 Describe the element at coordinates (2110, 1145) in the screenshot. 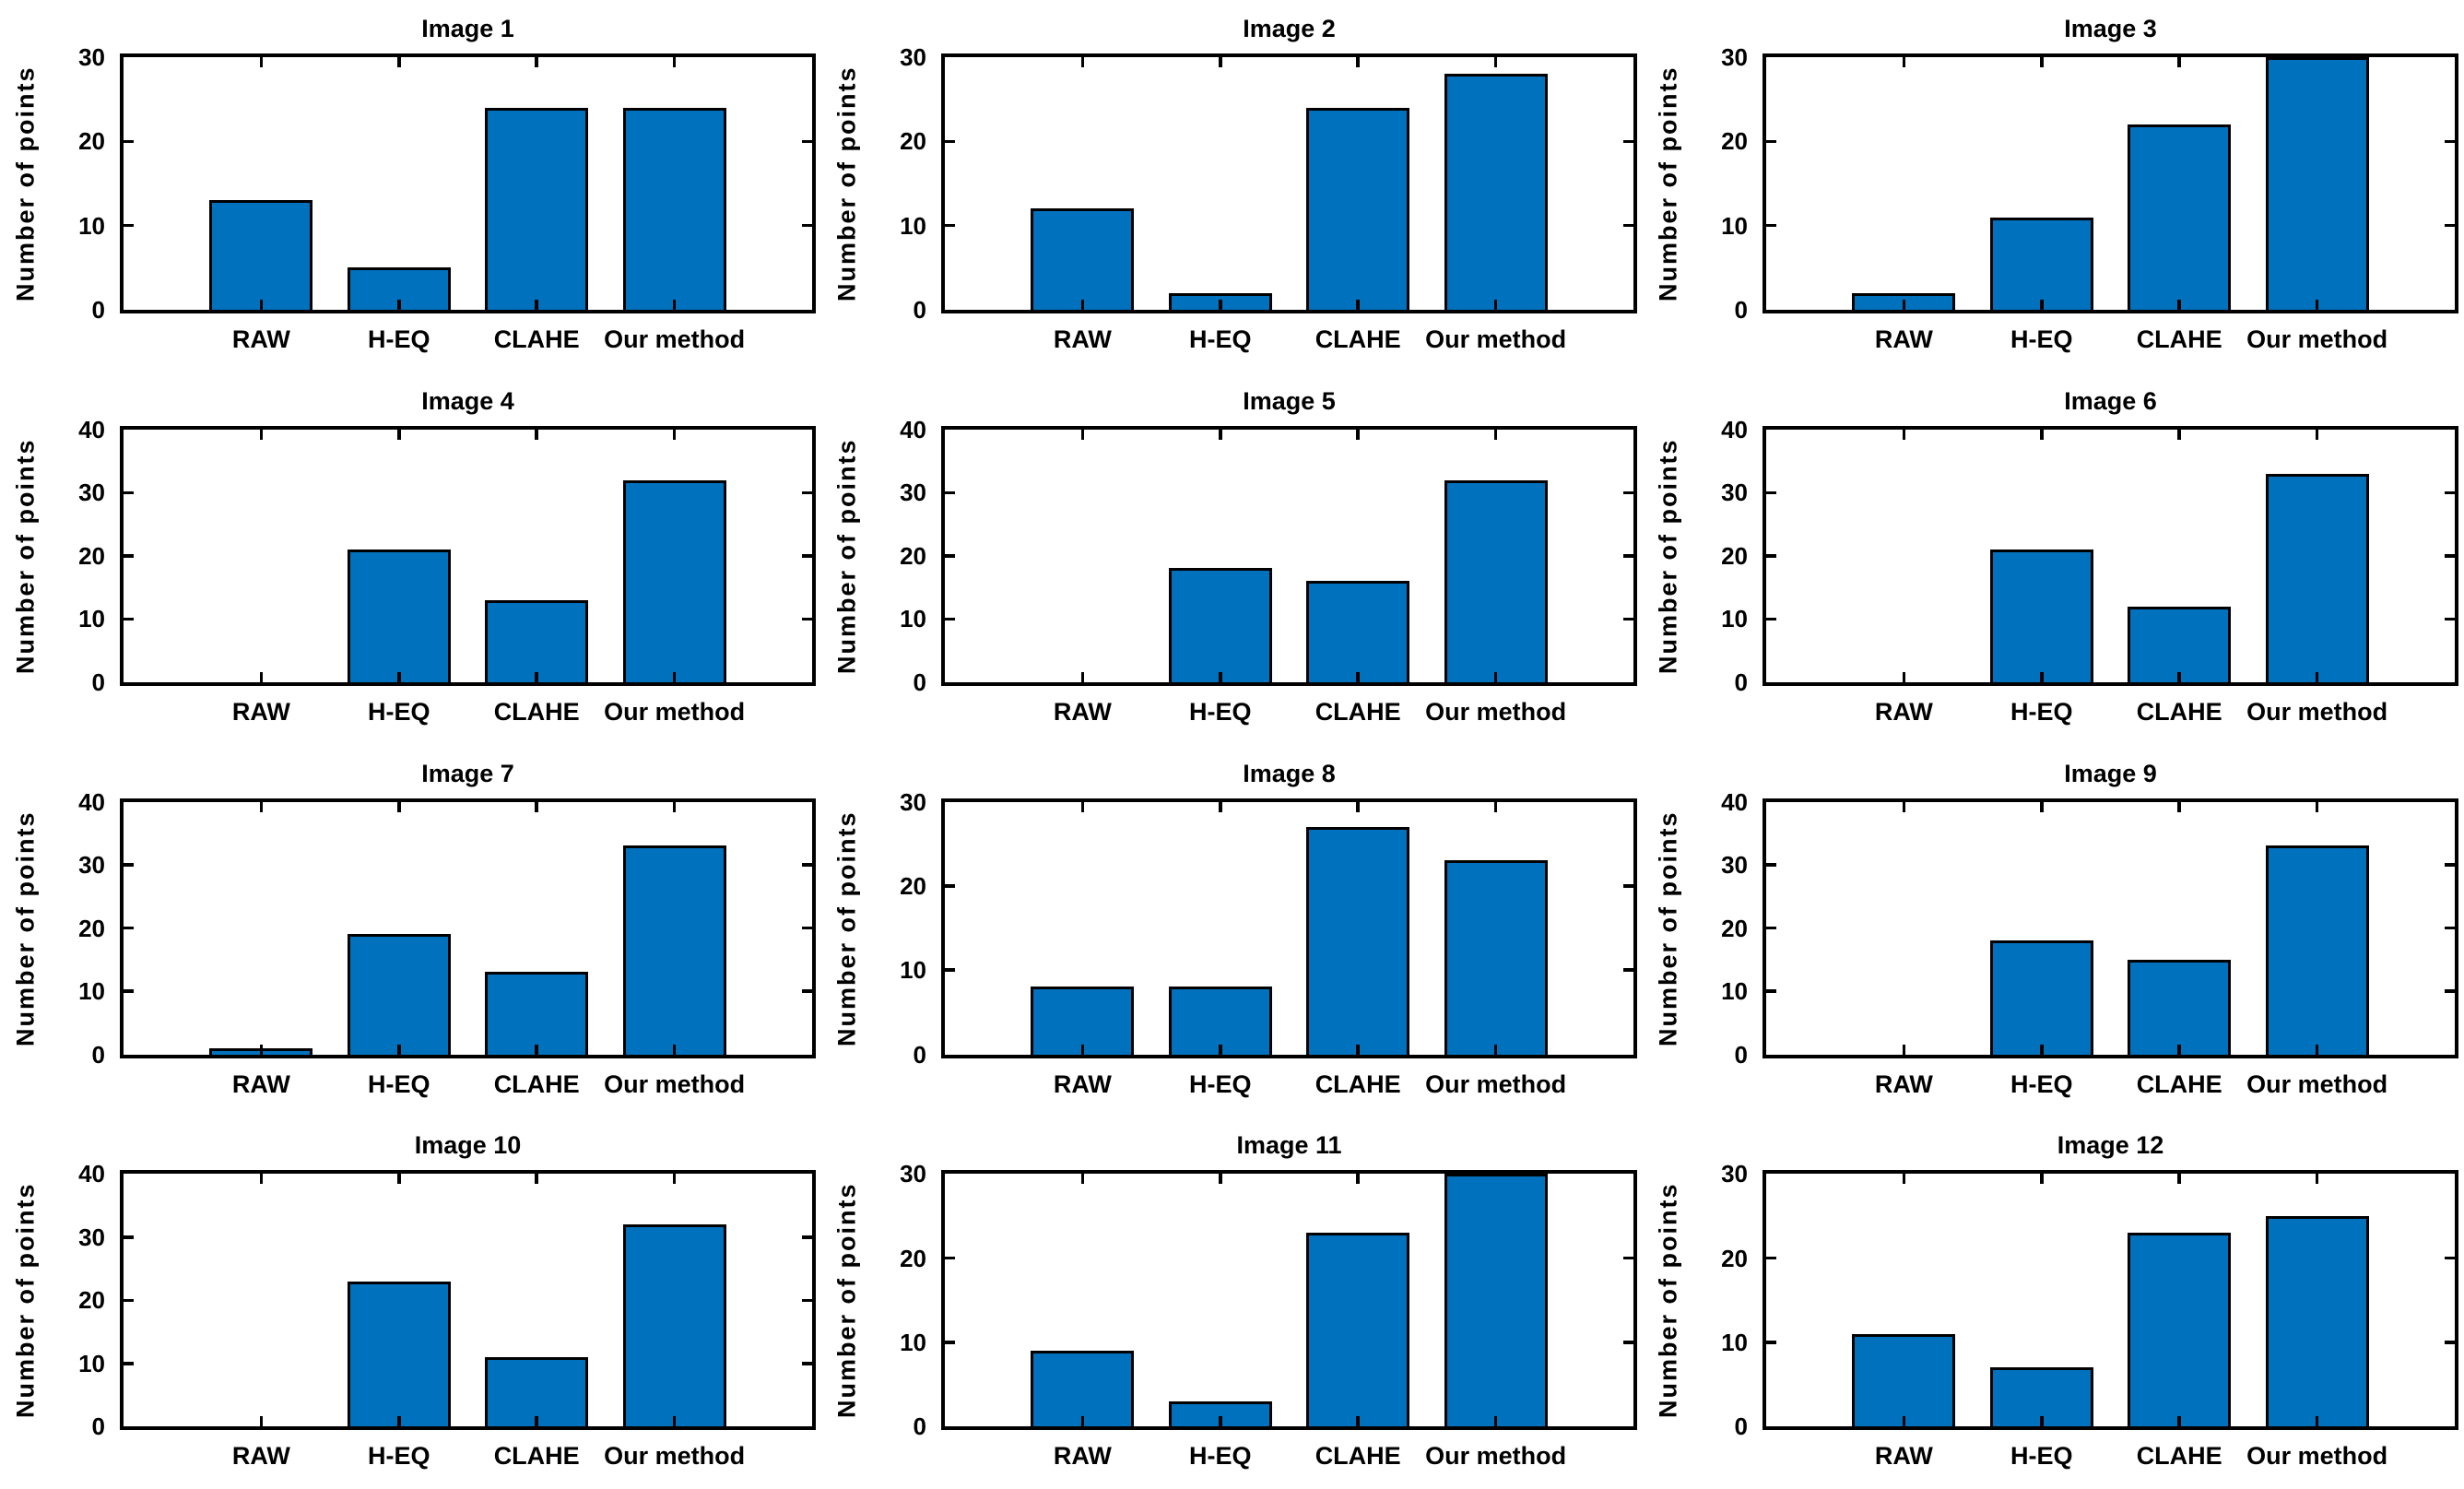

I see `chart-title: Image 12` at that location.